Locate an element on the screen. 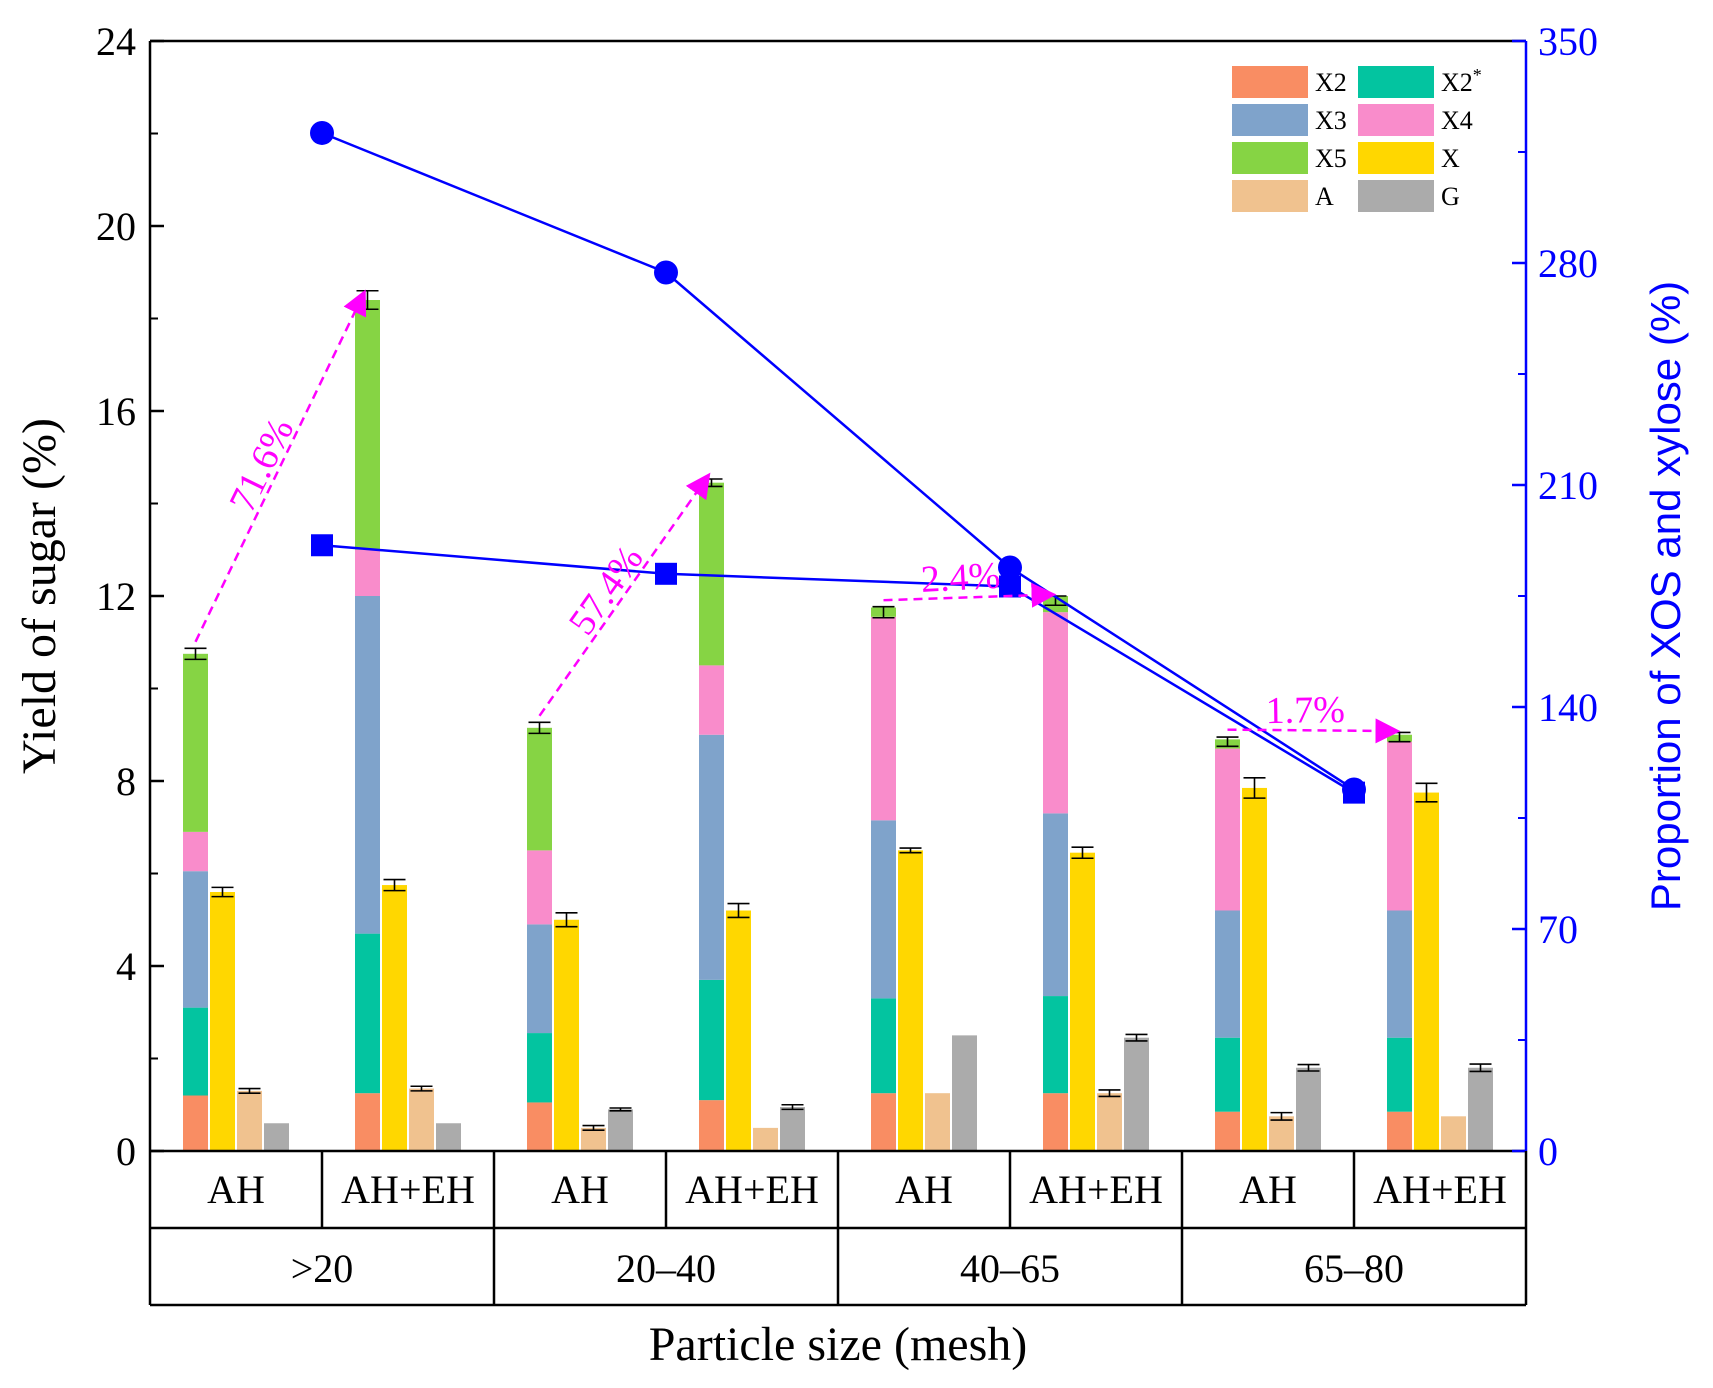 This screenshot has height=1388, width=1713. legend-swatch-X2s is located at coordinates (1396, 82).